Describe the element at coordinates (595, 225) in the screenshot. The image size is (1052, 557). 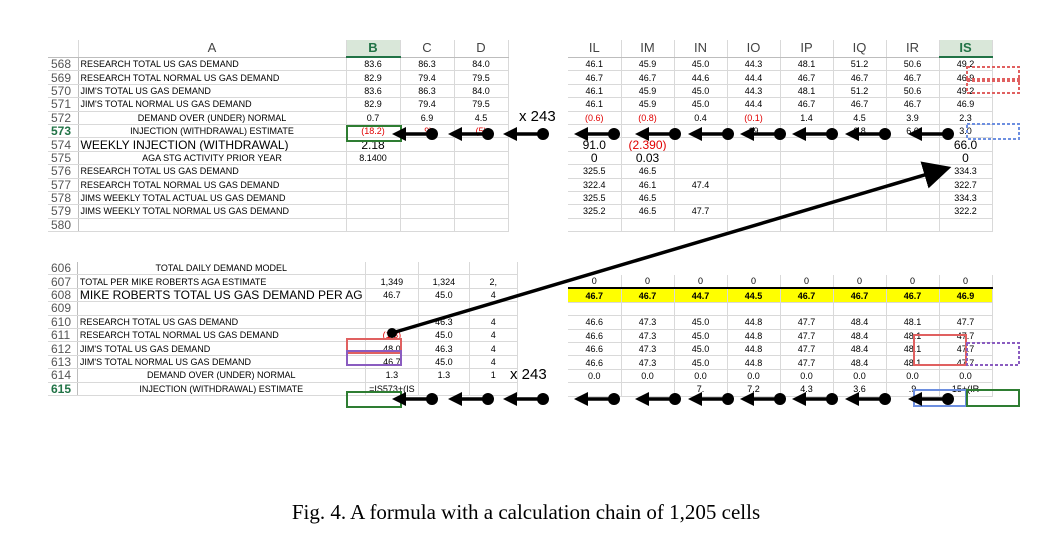
I see `cell-il` at that location.